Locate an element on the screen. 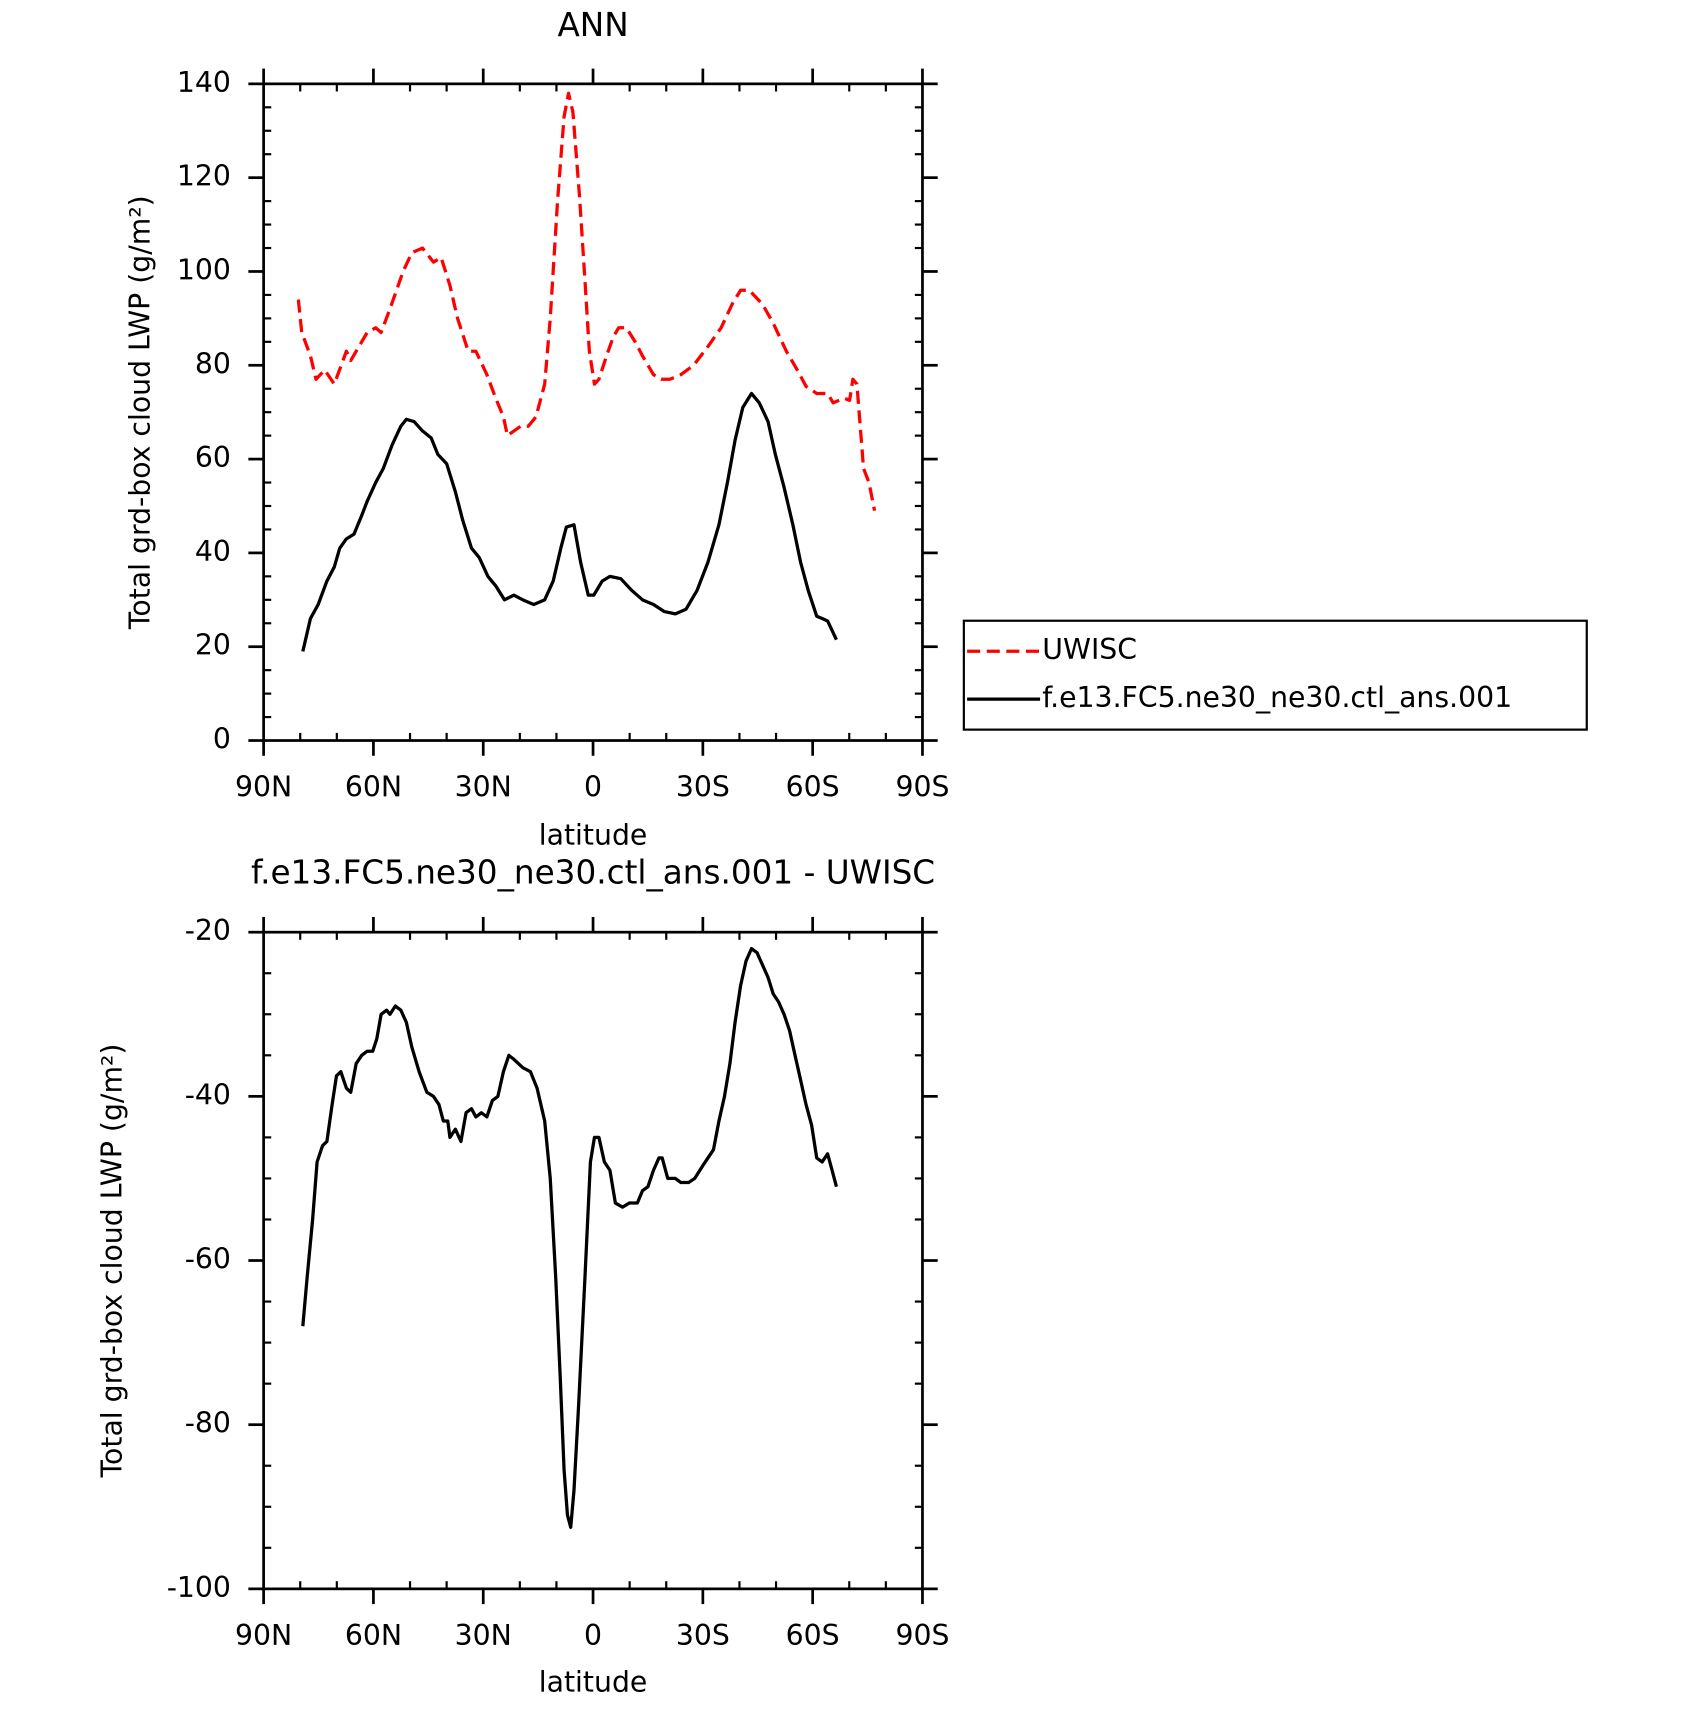 The height and width of the screenshot is (1713, 1699). y-tick-label: 100 is located at coordinates (204, 269).